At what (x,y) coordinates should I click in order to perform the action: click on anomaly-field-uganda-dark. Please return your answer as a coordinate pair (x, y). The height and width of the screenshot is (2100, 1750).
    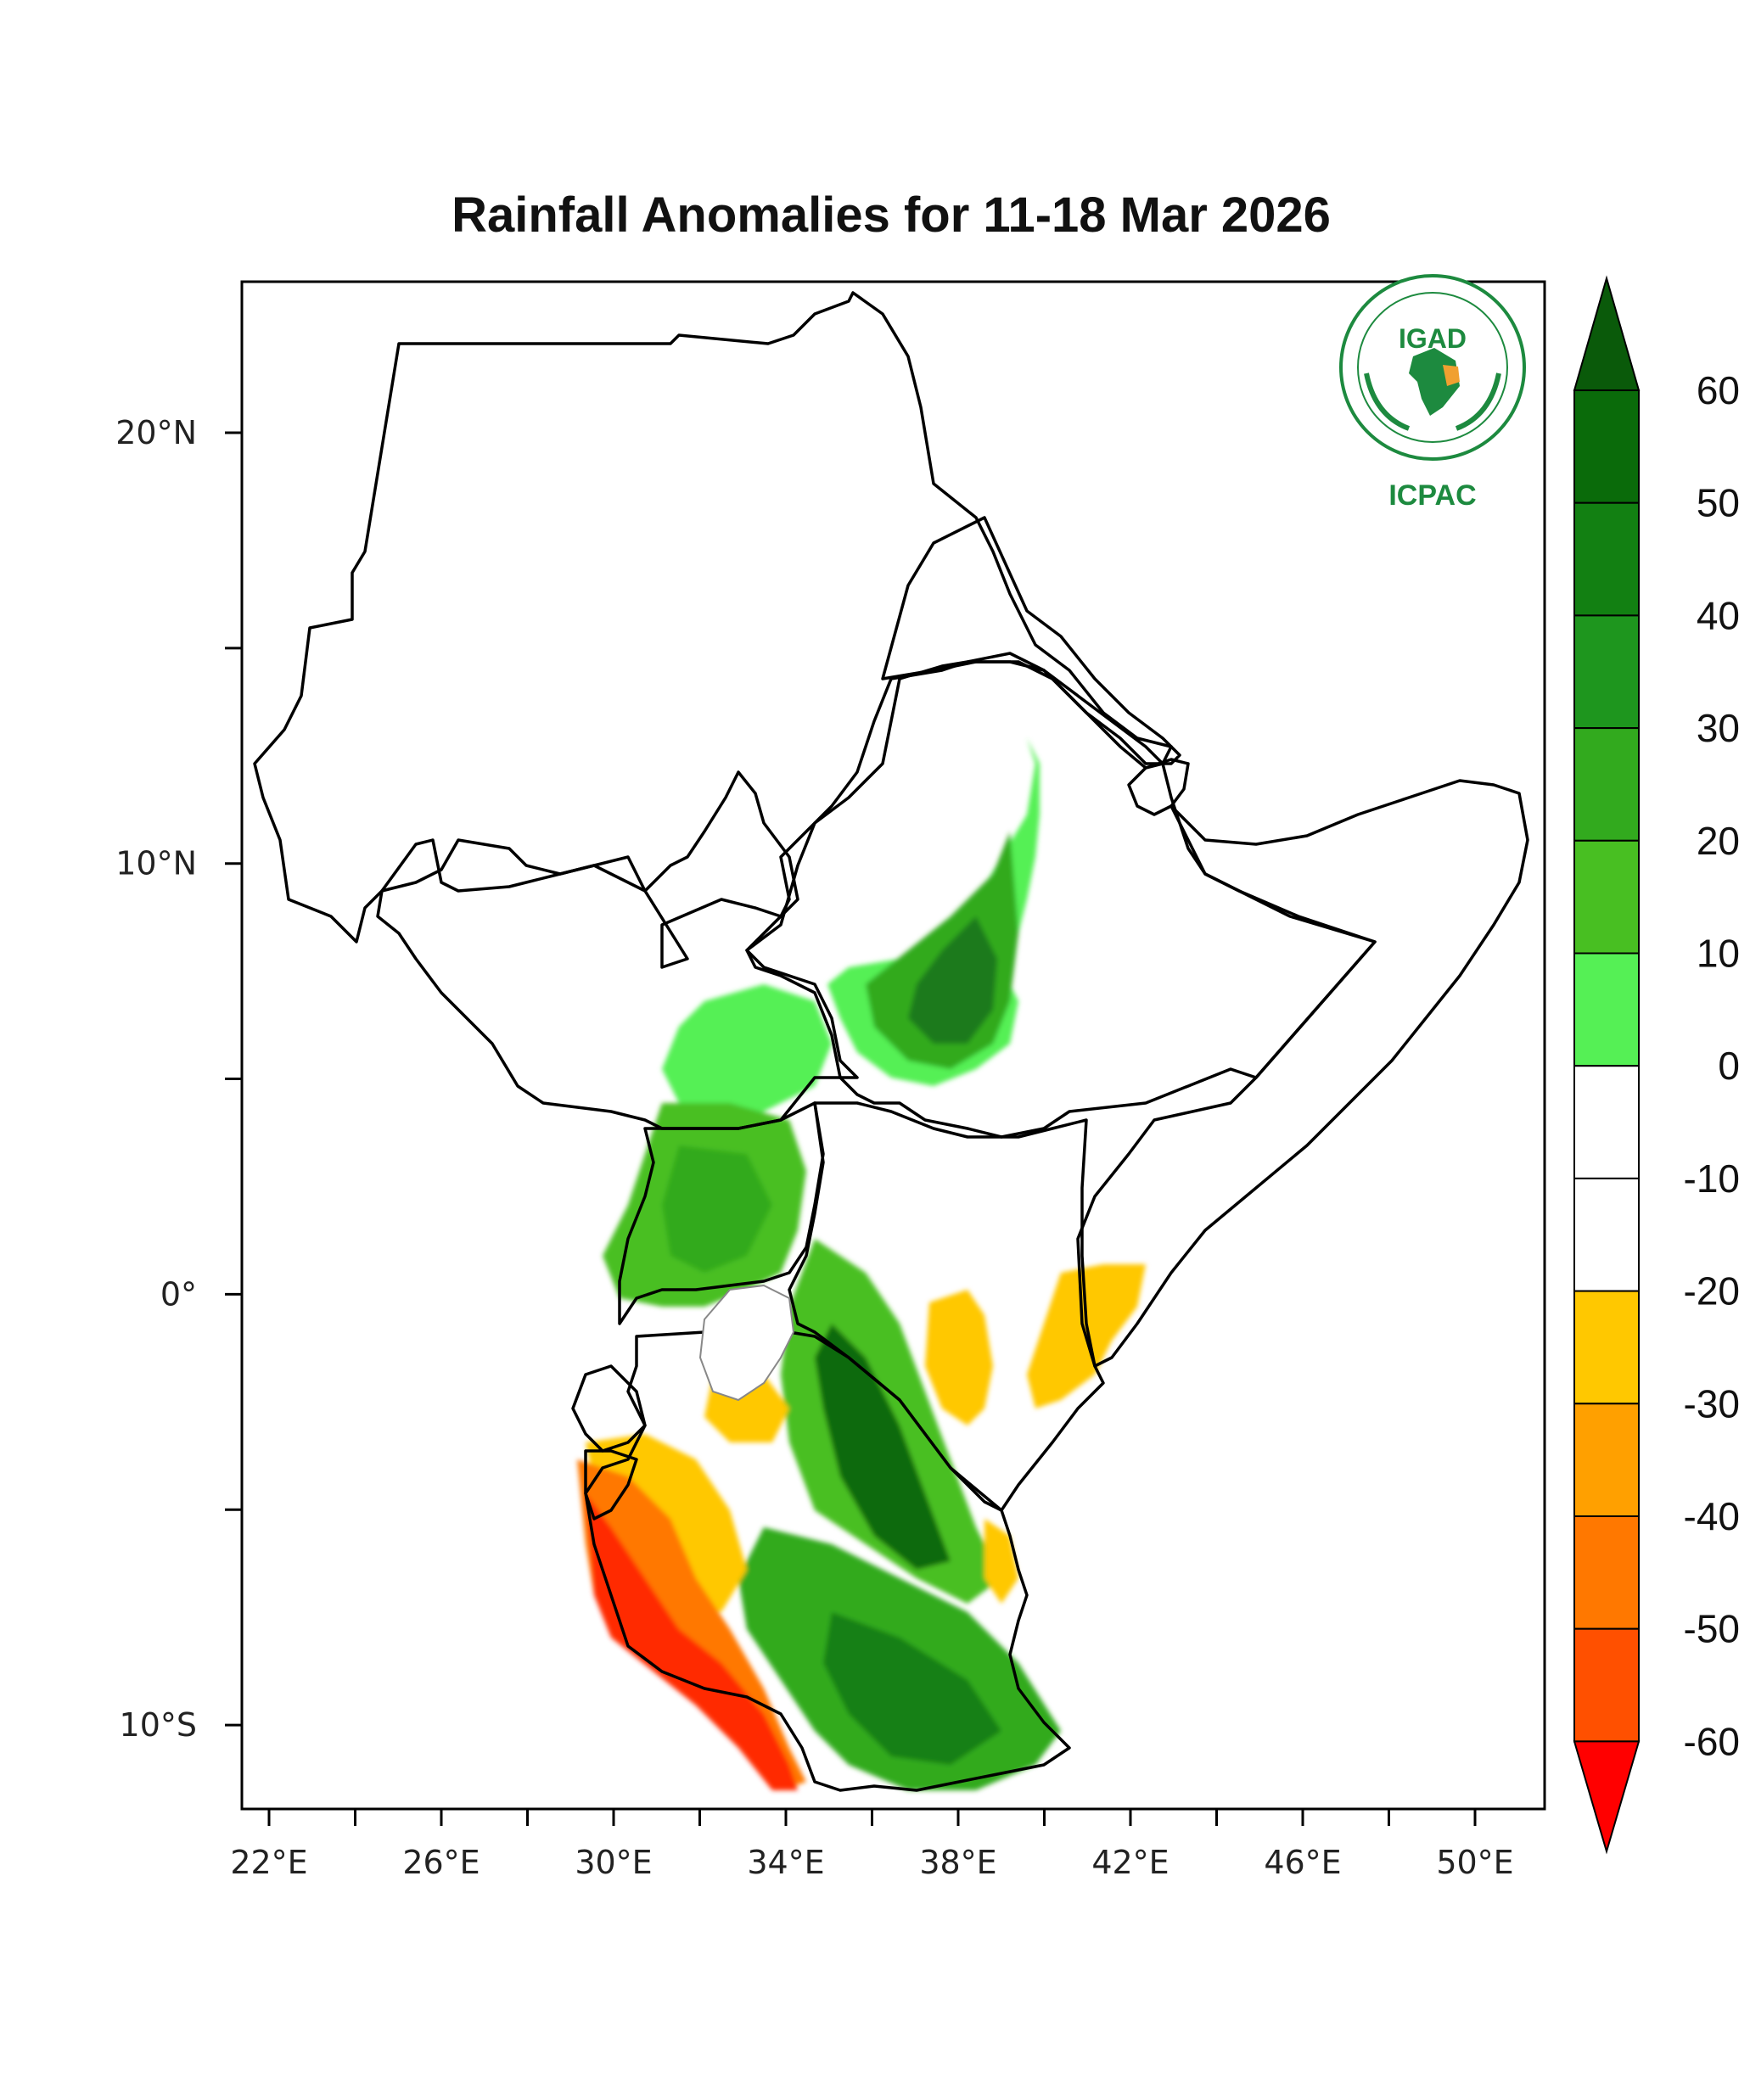
    Looking at the image, I should click on (717, 1209).